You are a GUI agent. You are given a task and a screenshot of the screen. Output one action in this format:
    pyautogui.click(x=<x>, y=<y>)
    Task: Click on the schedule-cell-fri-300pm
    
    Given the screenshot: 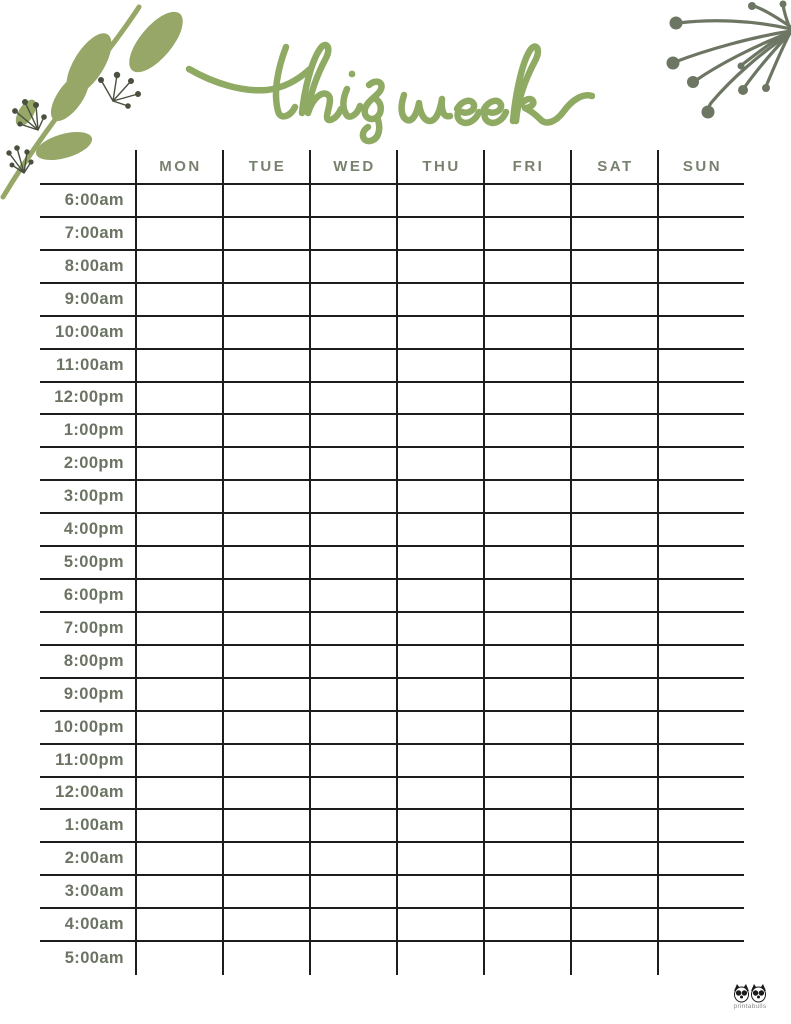 What is the action you would take?
    pyautogui.click(x=526, y=498)
    